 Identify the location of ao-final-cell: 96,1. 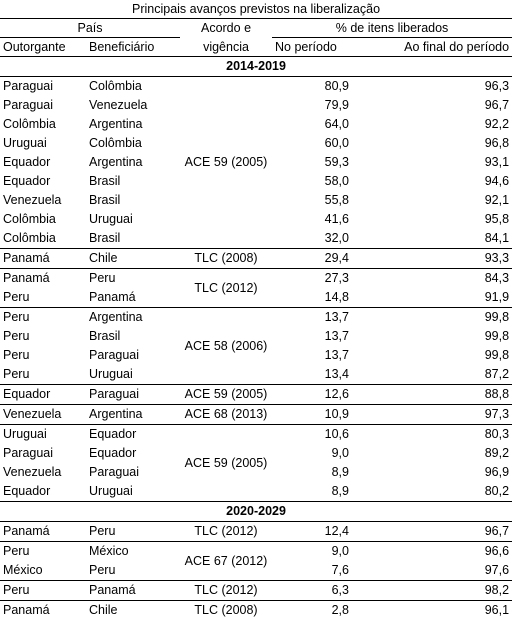
(432, 610).